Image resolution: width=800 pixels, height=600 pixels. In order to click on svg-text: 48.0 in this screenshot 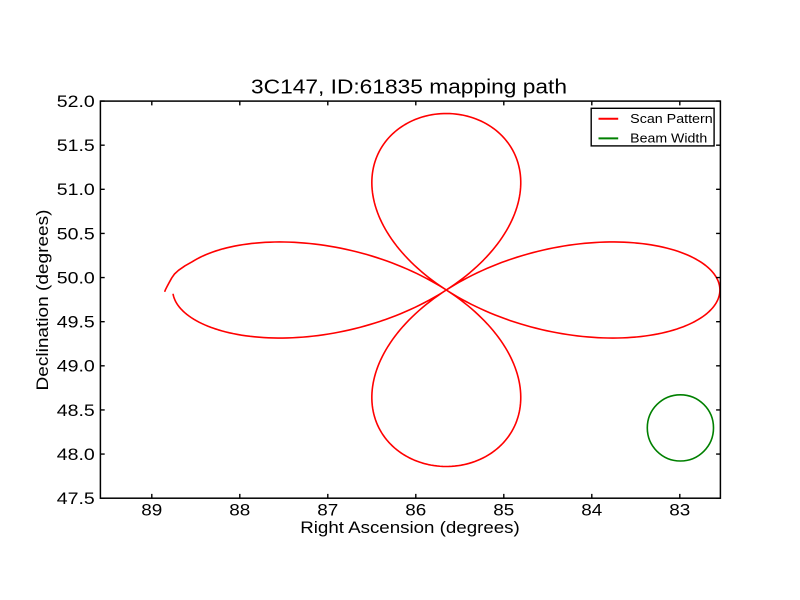, I will do `click(76, 454)`.